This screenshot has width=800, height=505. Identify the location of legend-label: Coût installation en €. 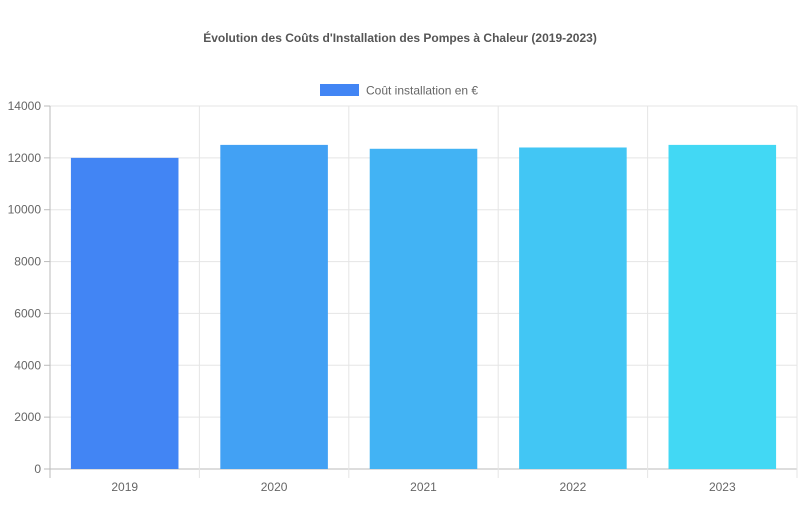
(422, 91).